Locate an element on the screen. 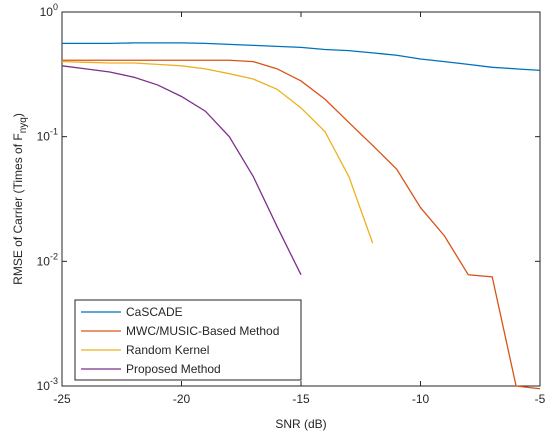 This screenshot has height=437, width=550. legend-label: Proposed Method is located at coordinates (173, 369).